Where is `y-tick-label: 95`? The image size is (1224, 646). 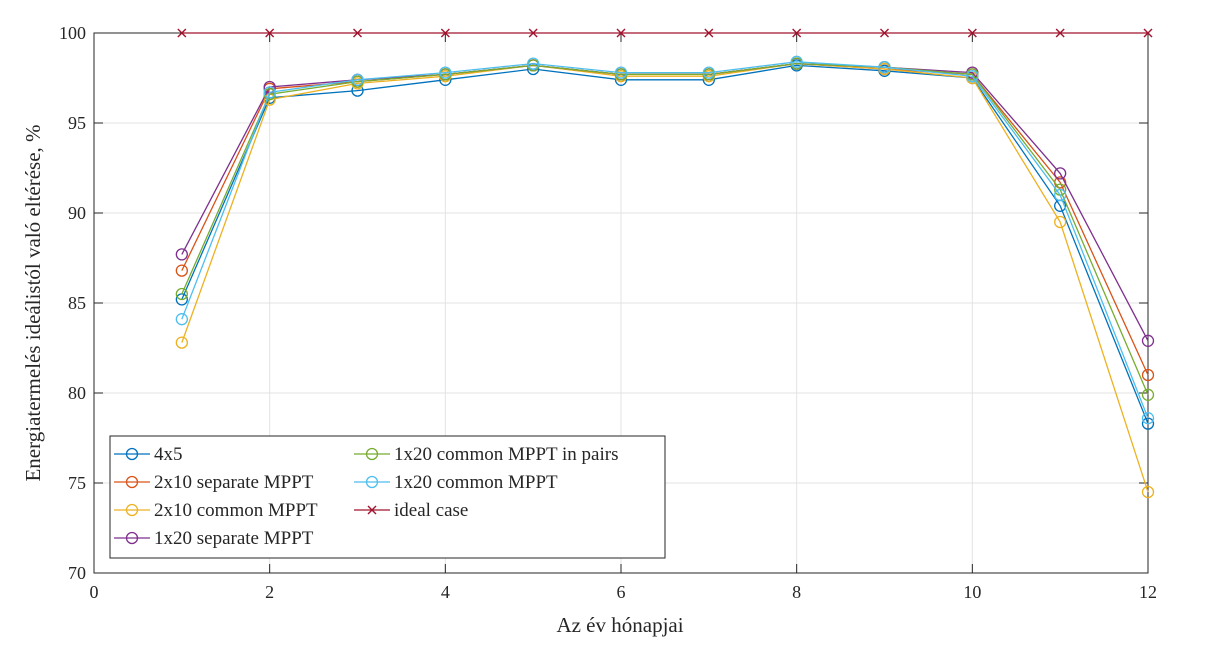 y-tick-label: 95 is located at coordinates (77, 123).